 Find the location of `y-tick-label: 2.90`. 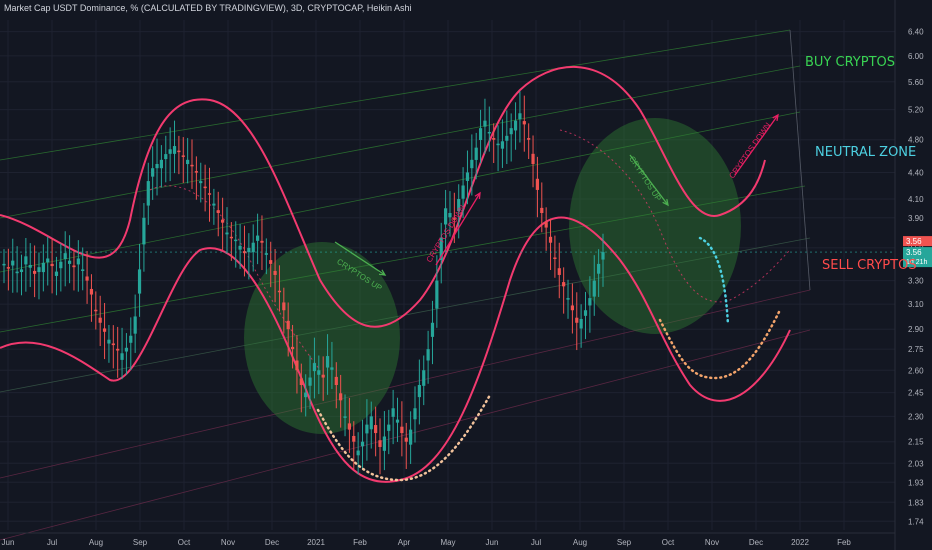

y-tick-label: 2.90 is located at coordinates (916, 329).